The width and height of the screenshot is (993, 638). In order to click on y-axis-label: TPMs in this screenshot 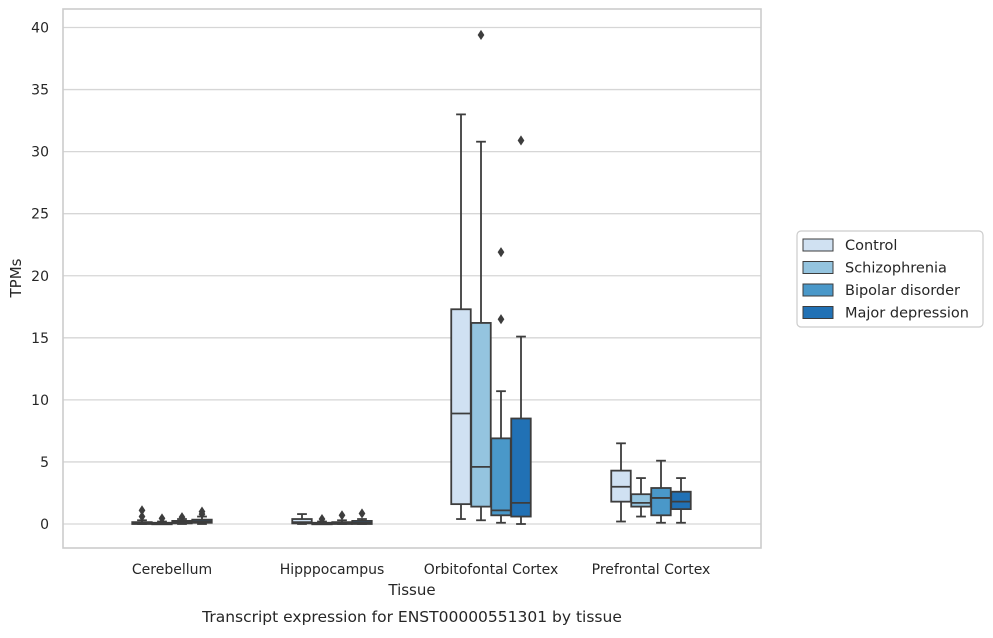, I will do `click(16, 278)`.